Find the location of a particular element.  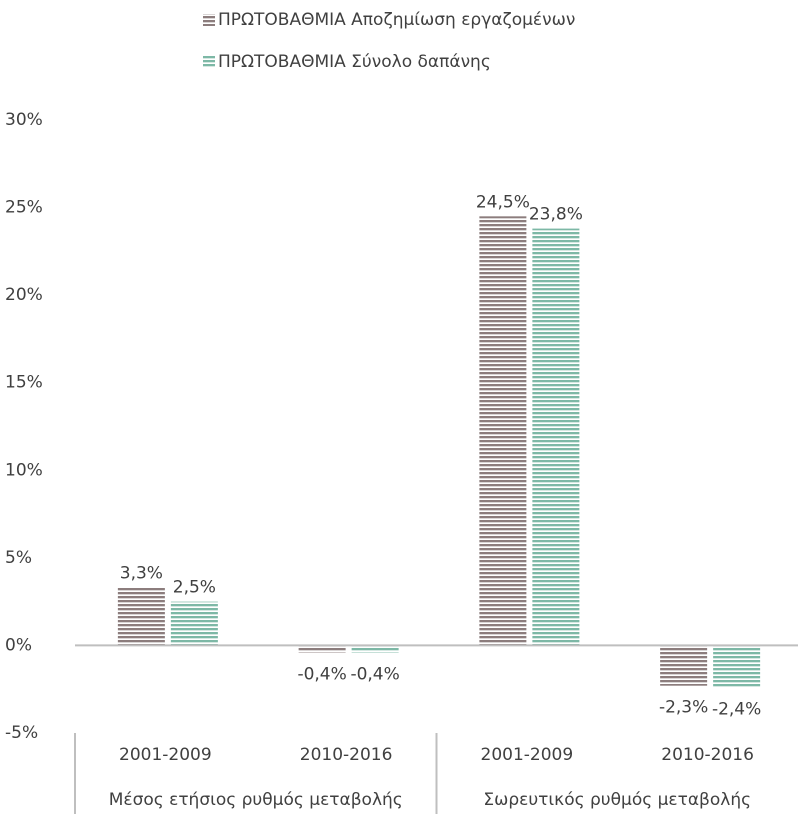

legend-label: ΠΡΩΤΟΒΑΘΜΙΑ Αποζημίωση εργαζομένων is located at coordinates (396, 20).